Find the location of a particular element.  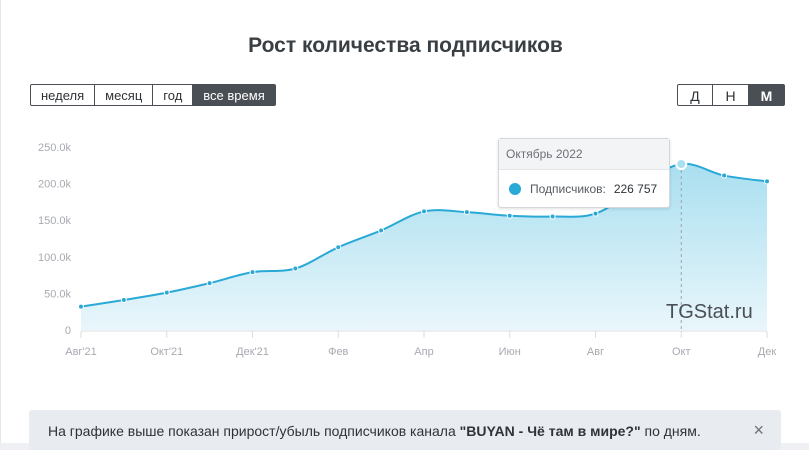

y-axis: 0 50.0k 100.0k 150.0k 200.0k 250.0k is located at coordinates (55, 239).